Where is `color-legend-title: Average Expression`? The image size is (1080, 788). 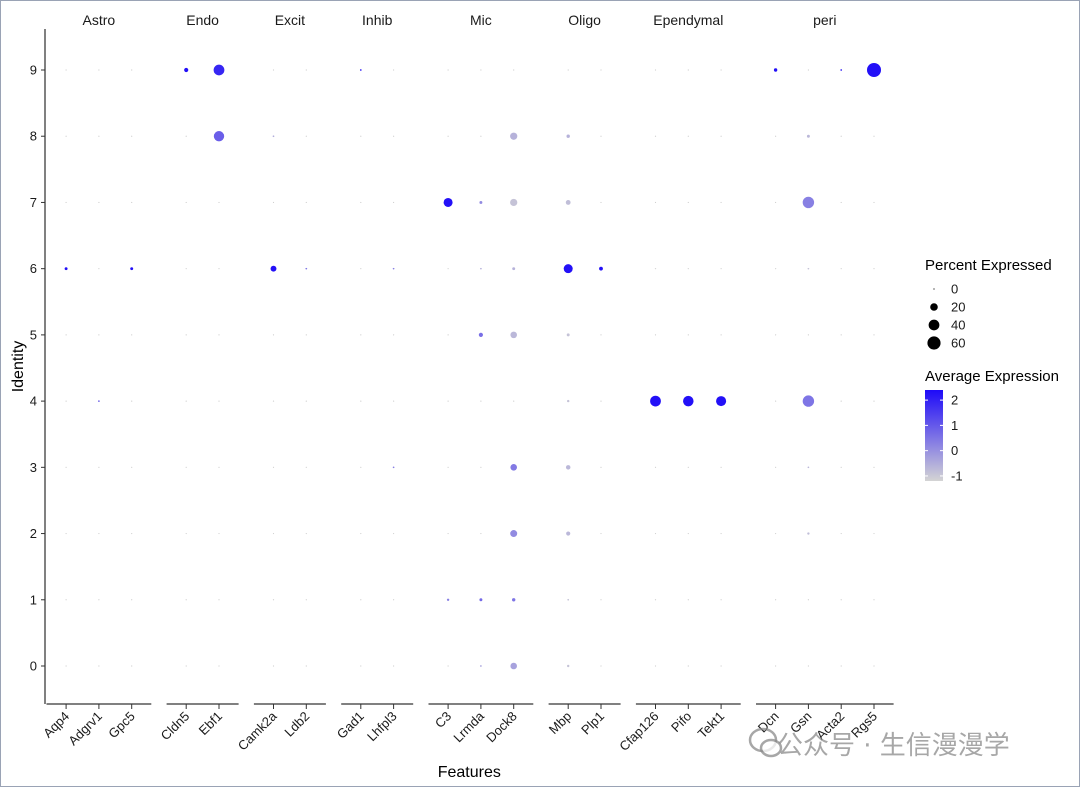 color-legend-title: Average Expression is located at coordinates (992, 376).